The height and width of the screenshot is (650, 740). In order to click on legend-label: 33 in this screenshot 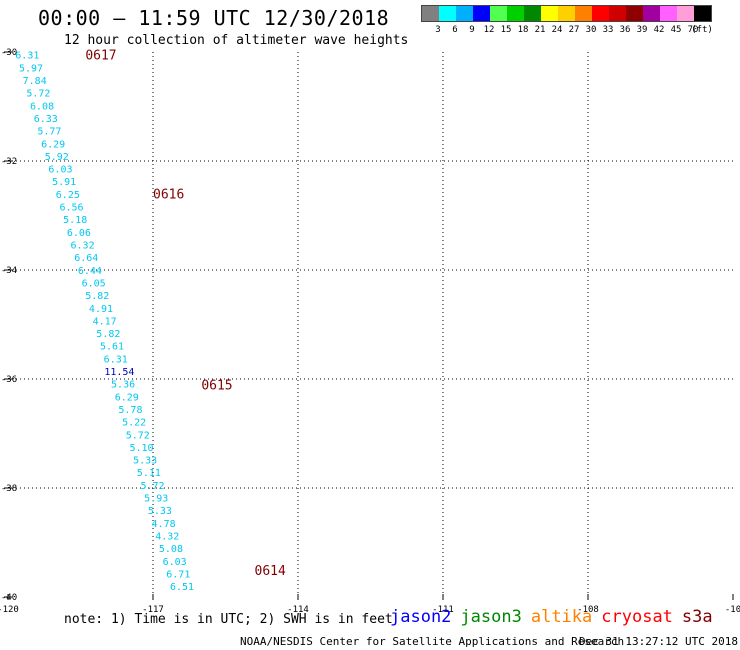, I will do `click(608, 30)`.